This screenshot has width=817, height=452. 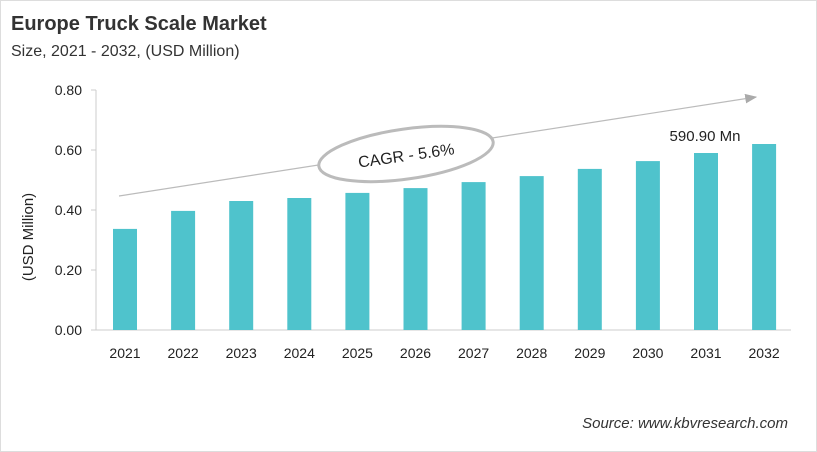 I want to click on bar-2024, so click(x=299, y=264).